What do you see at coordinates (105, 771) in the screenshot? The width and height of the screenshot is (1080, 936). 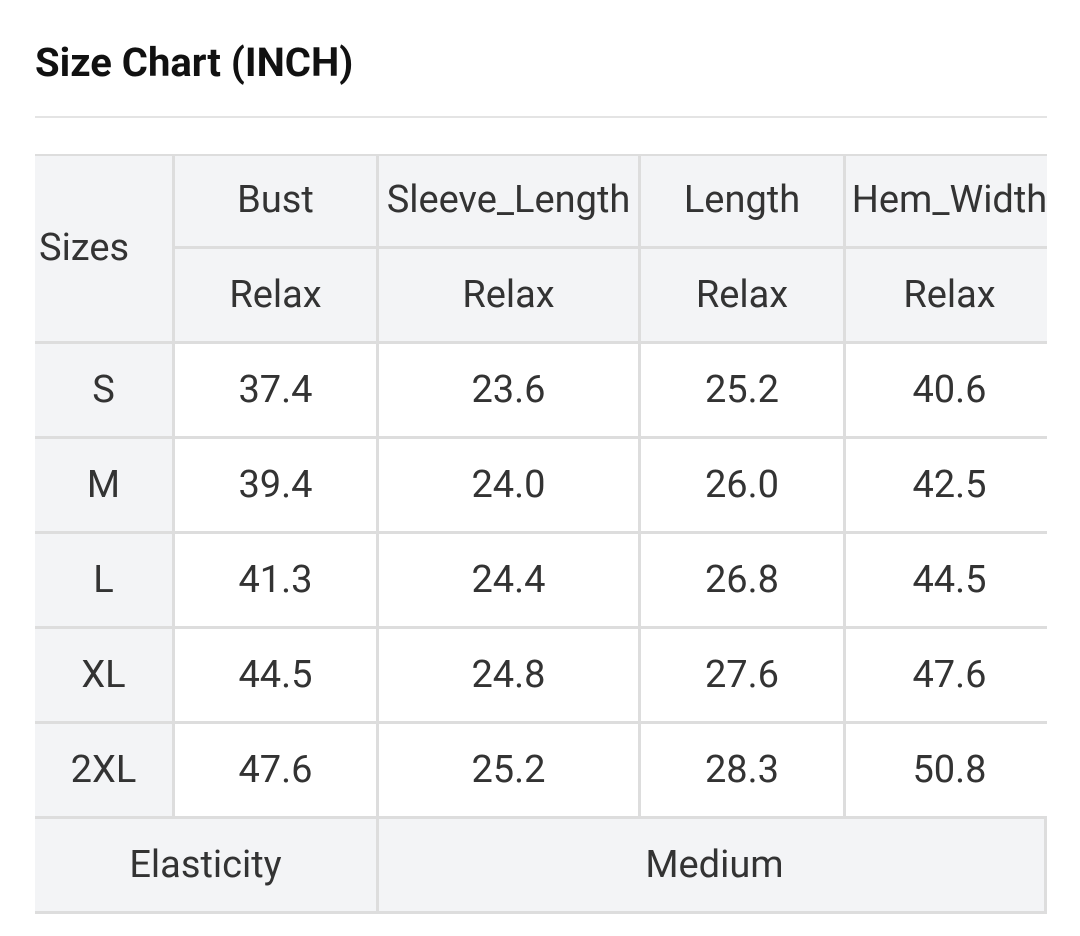 I see `size-label: 2XL` at bounding box center [105, 771].